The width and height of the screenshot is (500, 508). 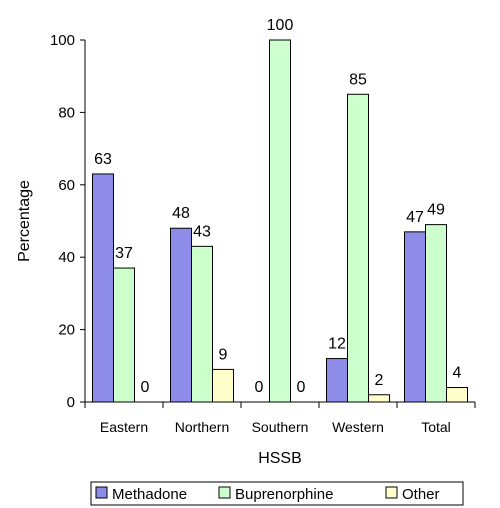 I want to click on x-tick-label-total: Total, so click(x=436, y=427).